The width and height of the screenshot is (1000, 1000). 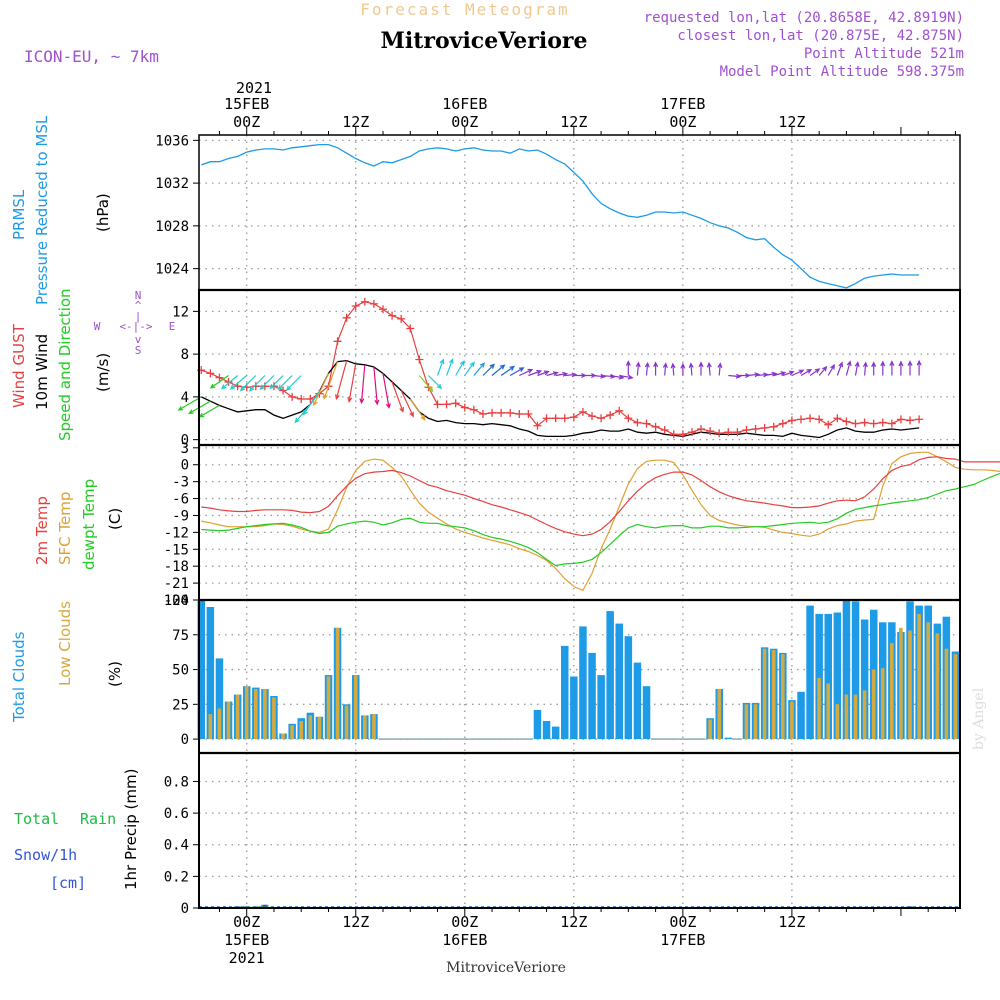 What do you see at coordinates (91, 56) in the screenshot?
I see `model-name: ICON-EU, ~ 7km` at bounding box center [91, 56].